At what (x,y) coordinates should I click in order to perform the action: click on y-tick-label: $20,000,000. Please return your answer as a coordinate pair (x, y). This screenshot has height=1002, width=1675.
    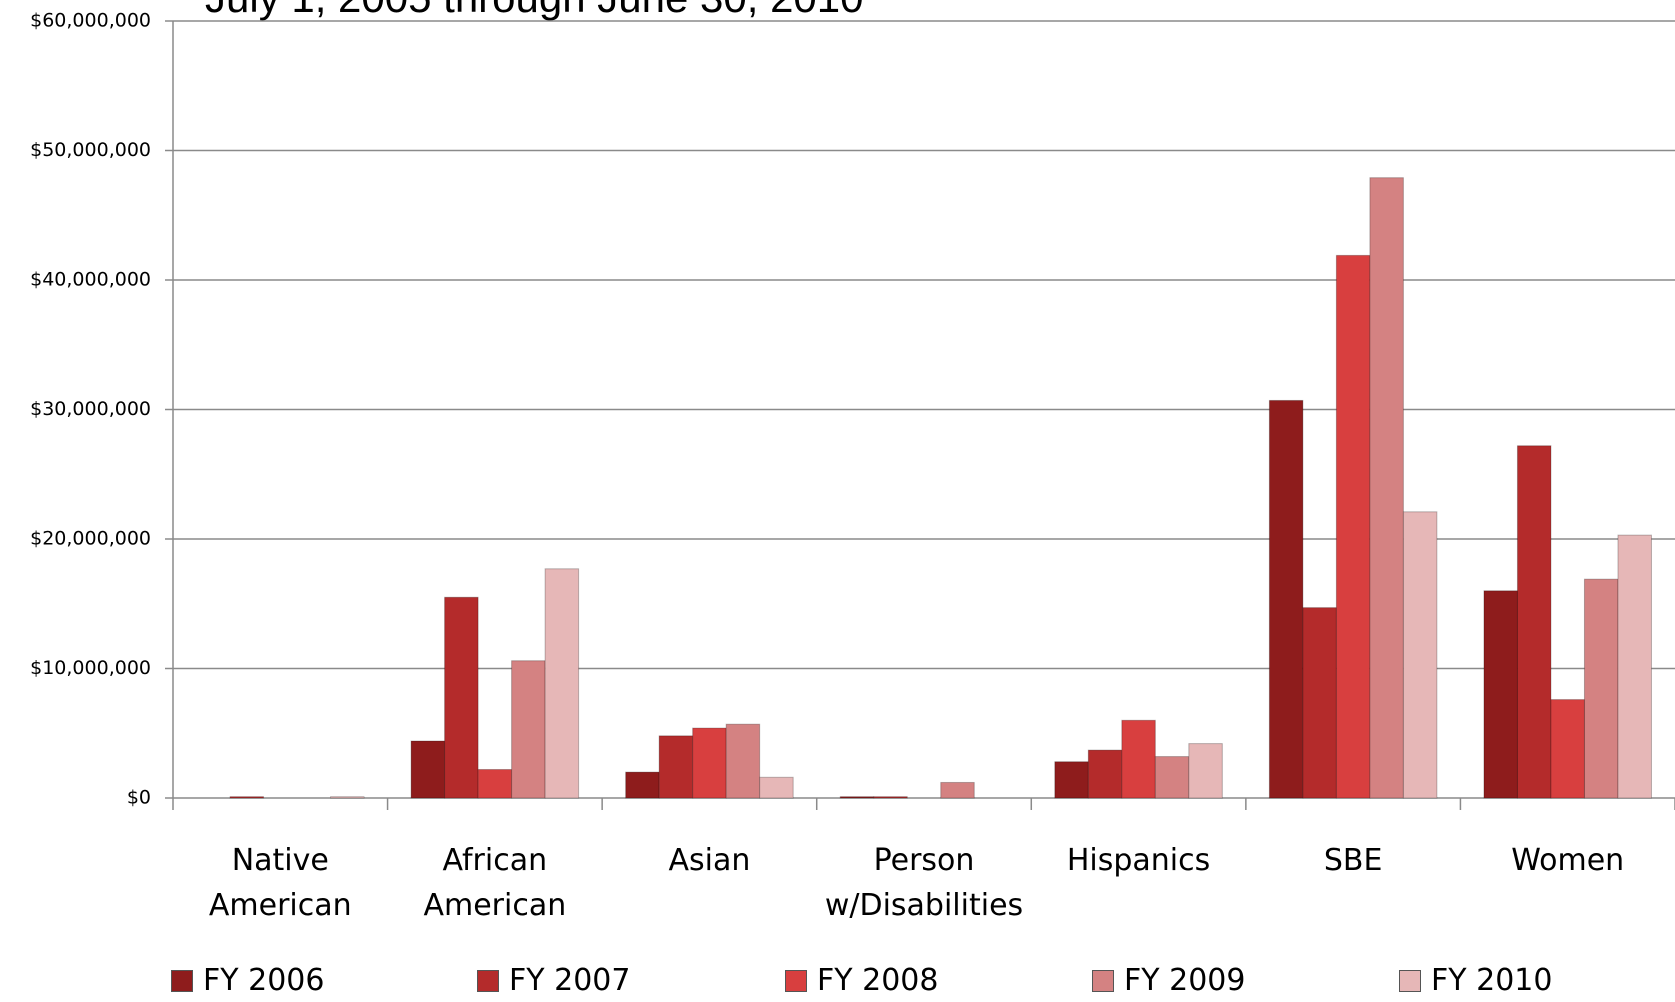
    Looking at the image, I should click on (90, 539).